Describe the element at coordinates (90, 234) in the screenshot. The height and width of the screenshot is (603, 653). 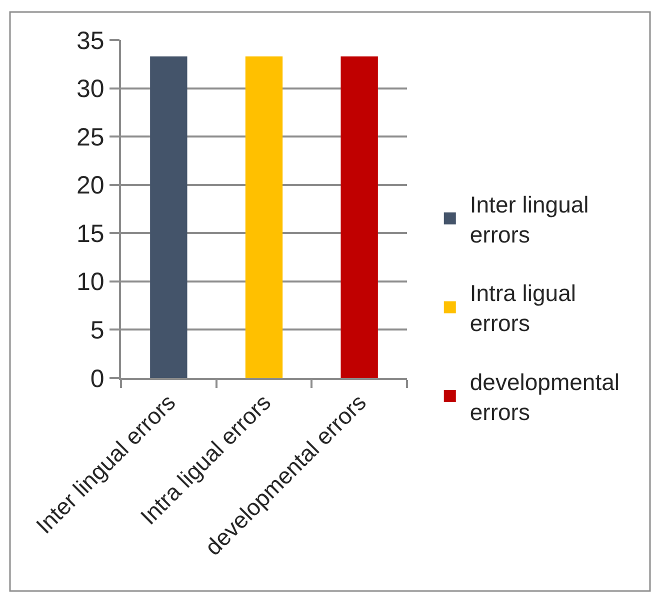
I see `y-tick-label: 15` at that location.